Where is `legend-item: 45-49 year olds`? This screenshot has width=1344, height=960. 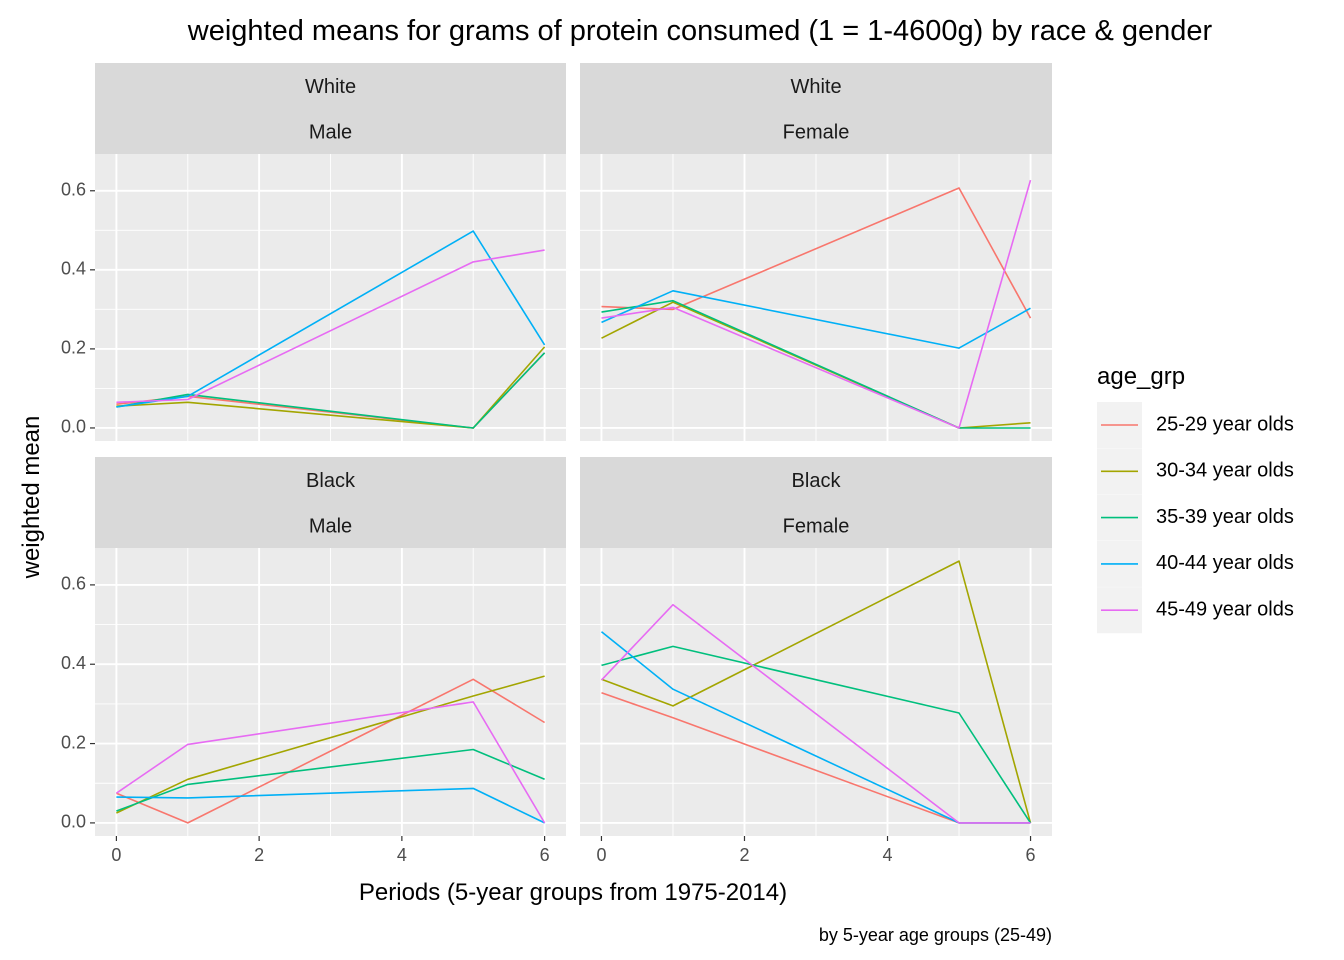 legend-item: 45-49 year olds is located at coordinates (1195, 610).